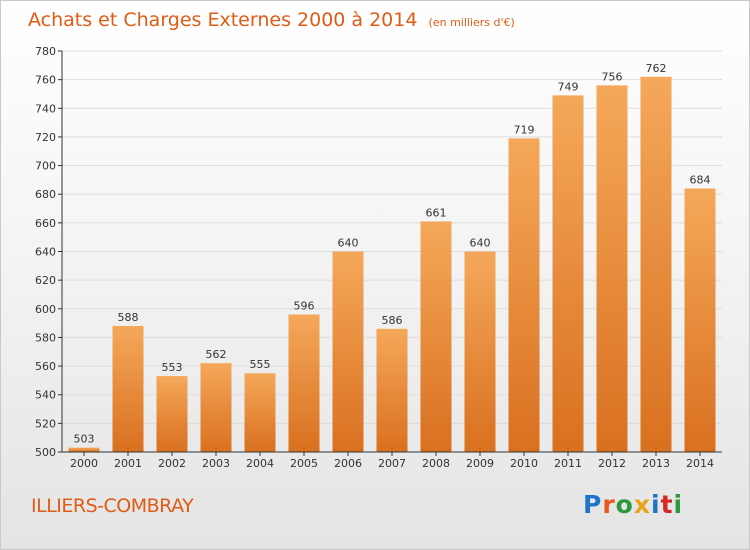 This screenshot has height=550, width=750. Describe the element at coordinates (112, 506) in the screenshot. I see `place-name: ILLIERS-COMBRAY` at that location.